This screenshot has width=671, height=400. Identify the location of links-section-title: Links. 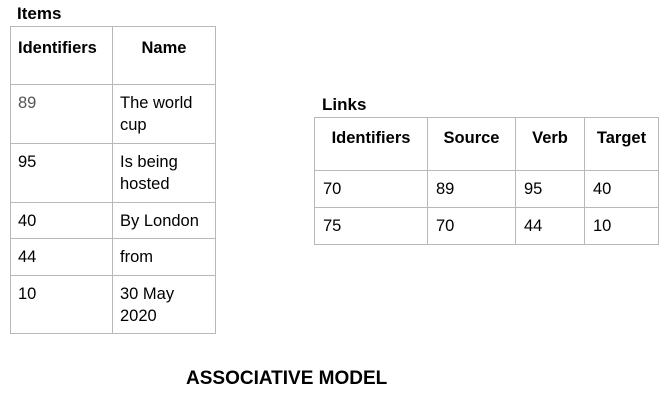
(344, 104).